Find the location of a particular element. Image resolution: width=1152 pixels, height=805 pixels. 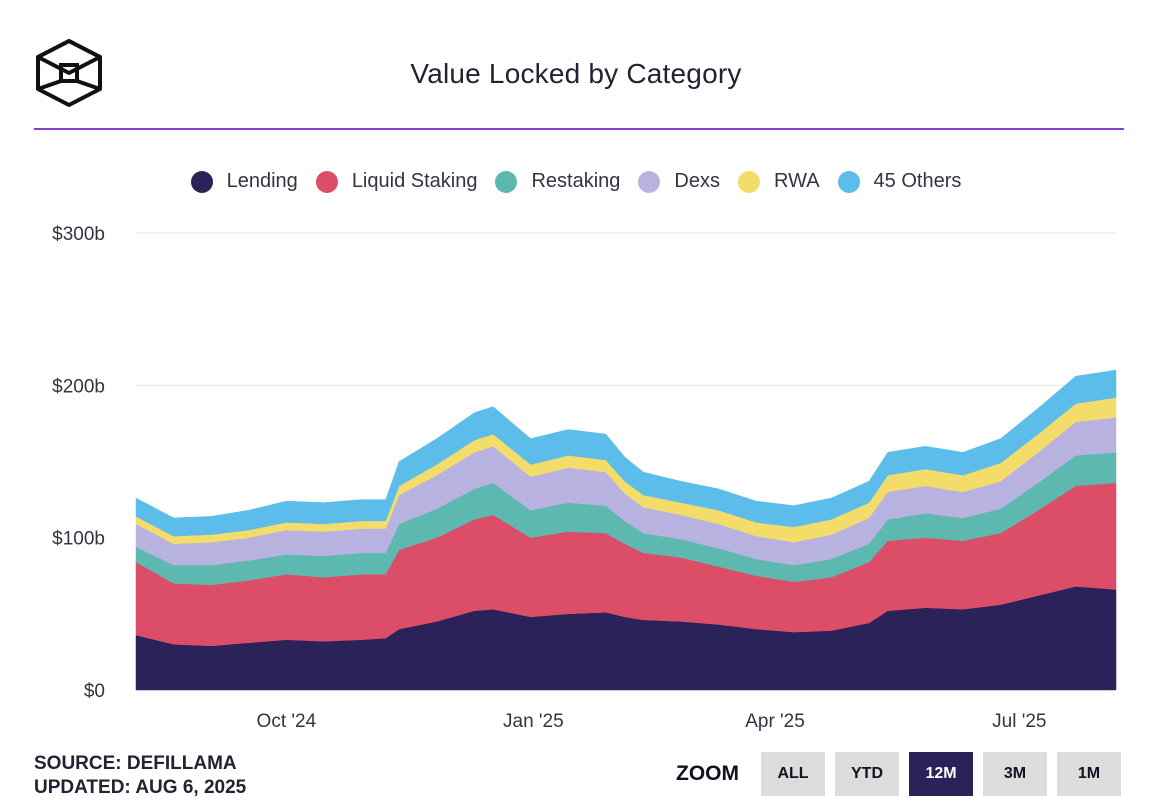

y-tick-label: $0 is located at coordinates (94, 691).